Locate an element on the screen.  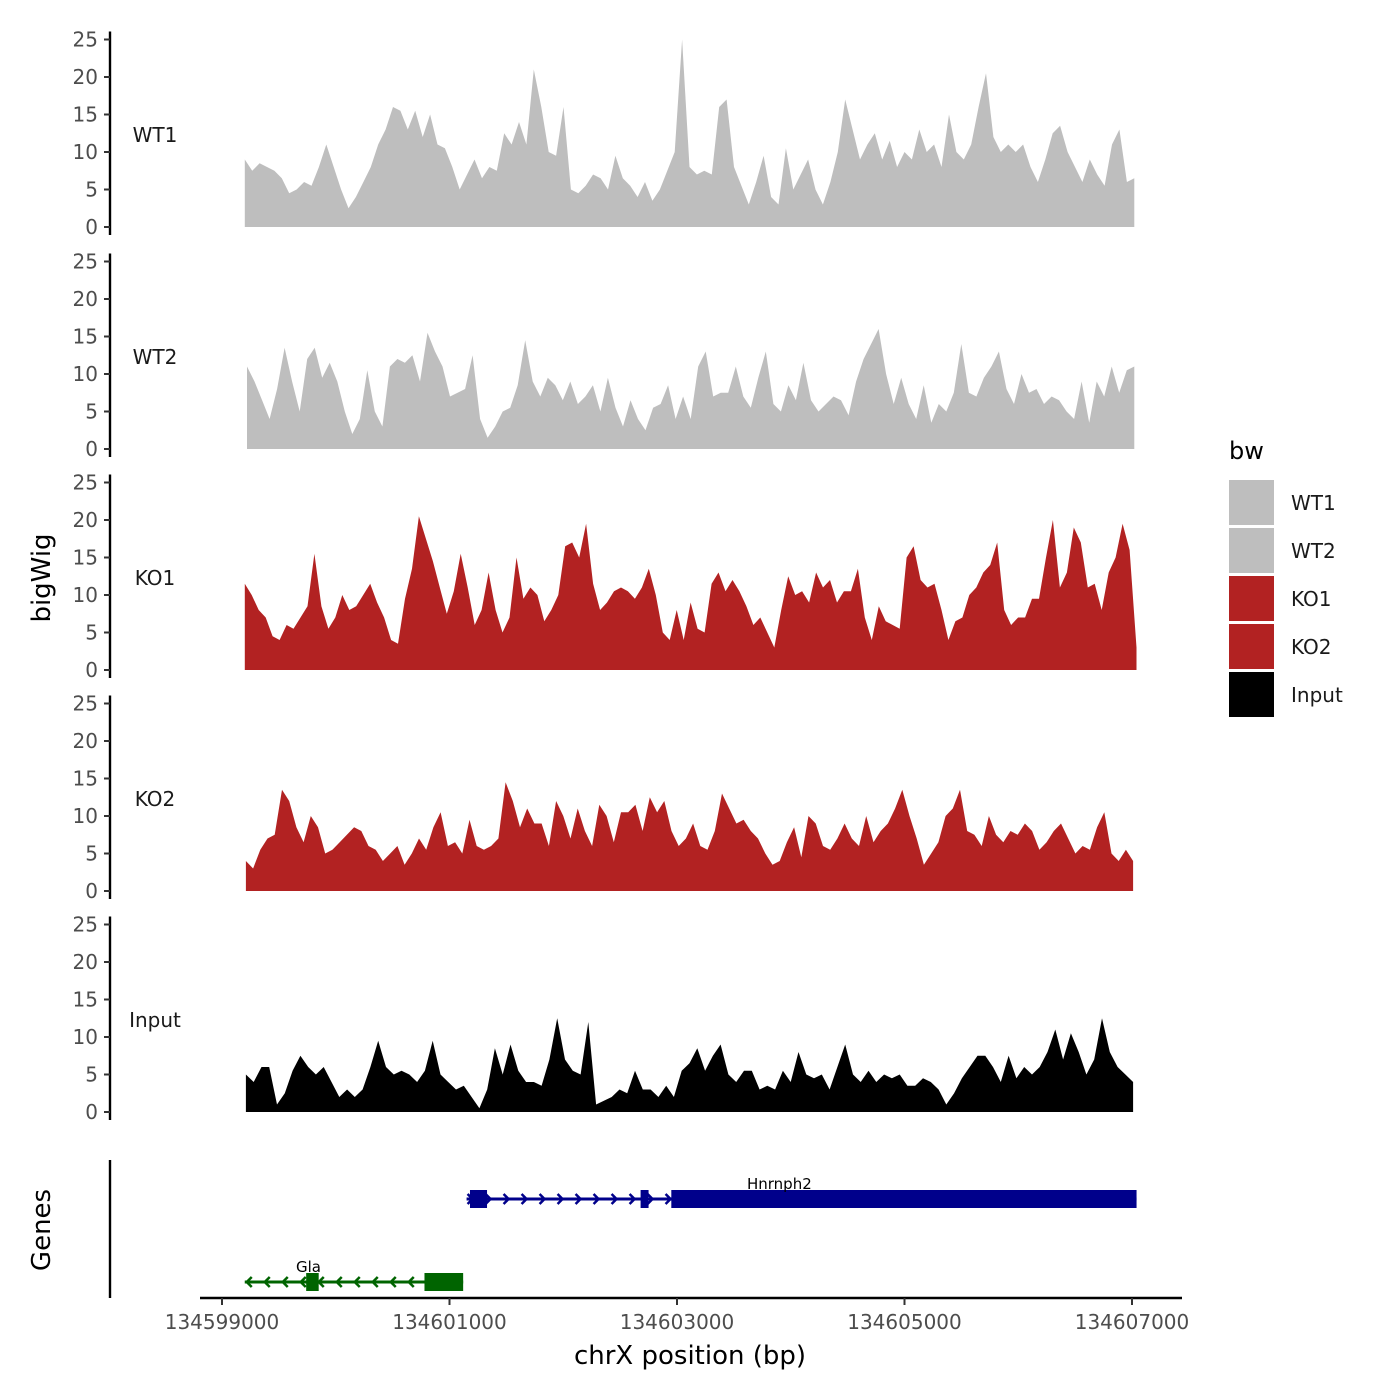
track-KO1: 0 5 10 15 20 25 KO1 is located at coordinates (605, 576).